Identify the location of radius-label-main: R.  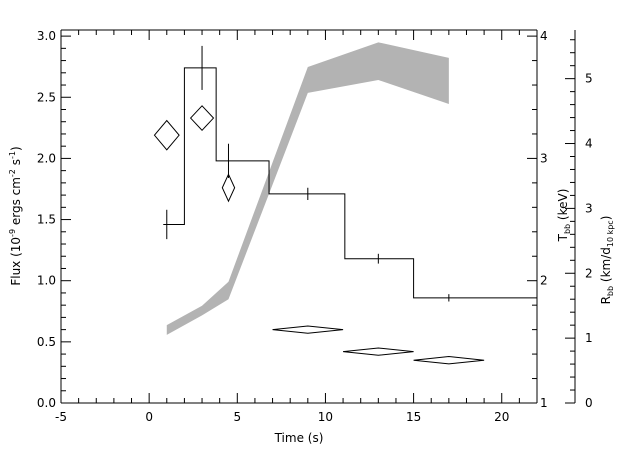
(606, 300).